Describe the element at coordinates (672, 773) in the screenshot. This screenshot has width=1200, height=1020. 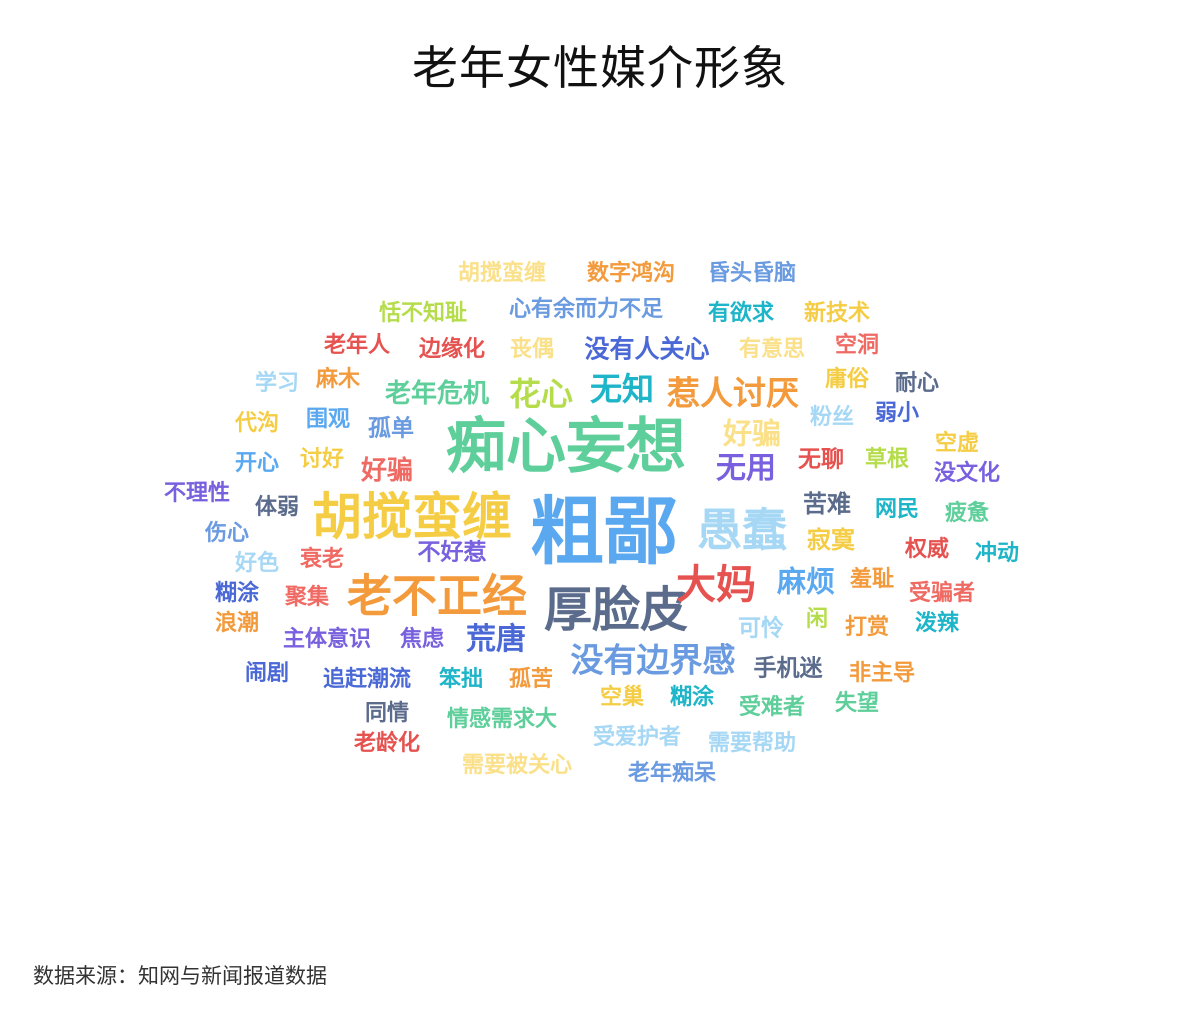
I see `cloud-word: 老年痴呆` at that location.